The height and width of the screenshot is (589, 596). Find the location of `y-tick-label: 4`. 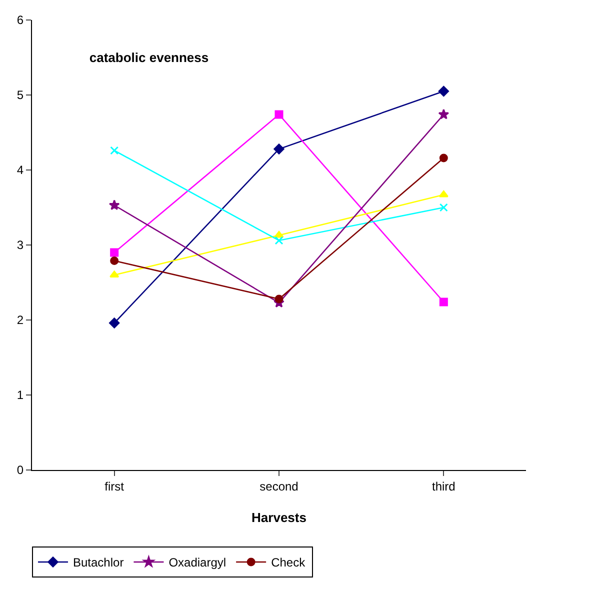

y-tick-label: 4 is located at coordinates (20, 170).